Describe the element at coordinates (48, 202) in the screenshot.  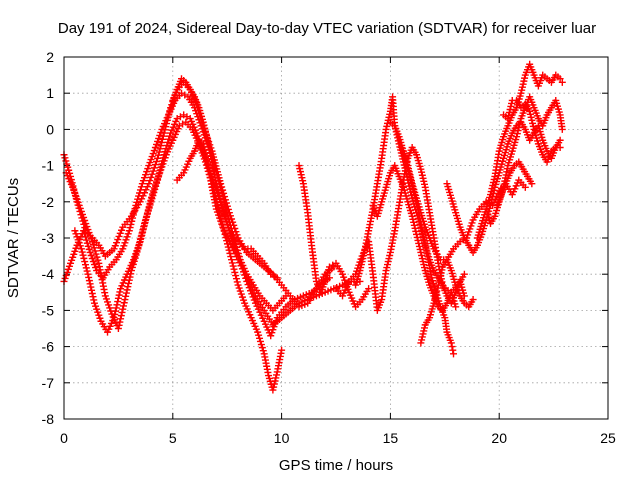
I see `y-tick-label: -2` at that location.